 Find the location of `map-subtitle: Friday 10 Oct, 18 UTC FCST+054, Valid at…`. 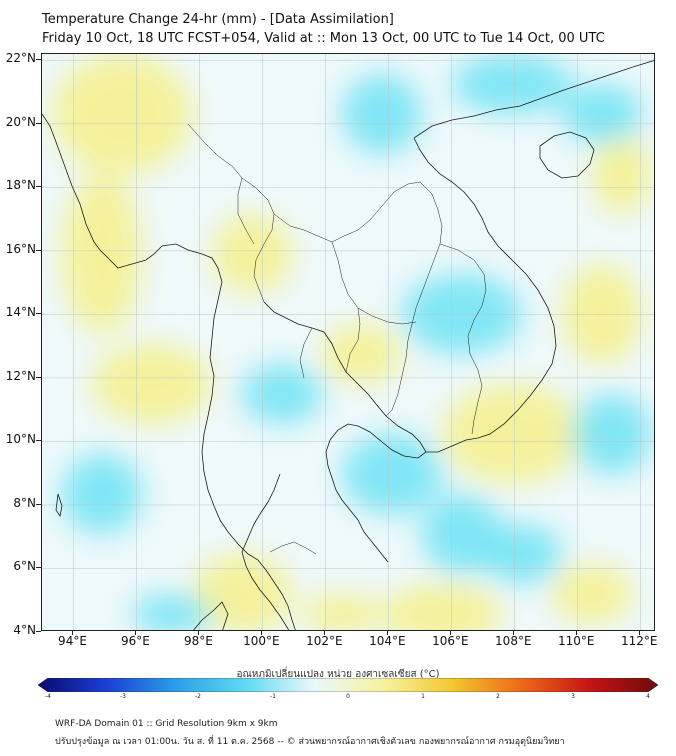

map-subtitle: Friday 10 Oct, 18 UTC FCST+054, Valid at… is located at coordinates (323, 38).